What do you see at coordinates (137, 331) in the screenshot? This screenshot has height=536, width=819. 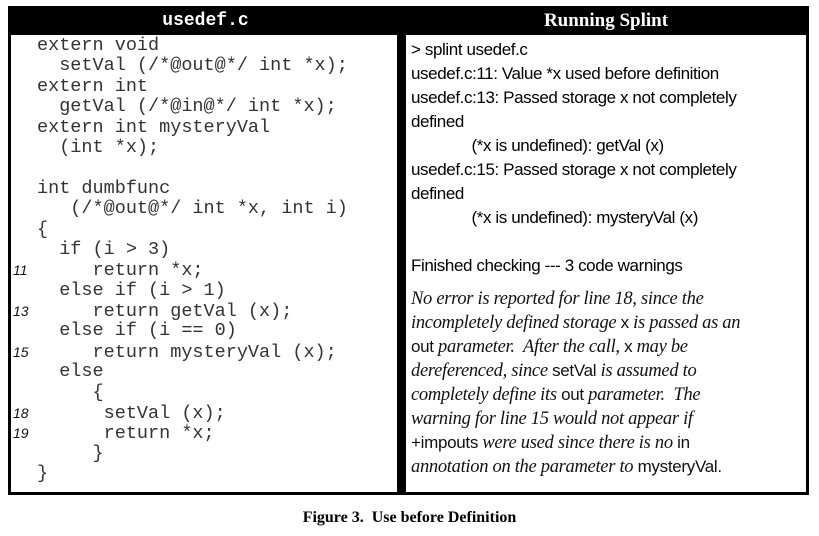 I see `code-text: else if (i == 0)` at bounding box center [137, 331].